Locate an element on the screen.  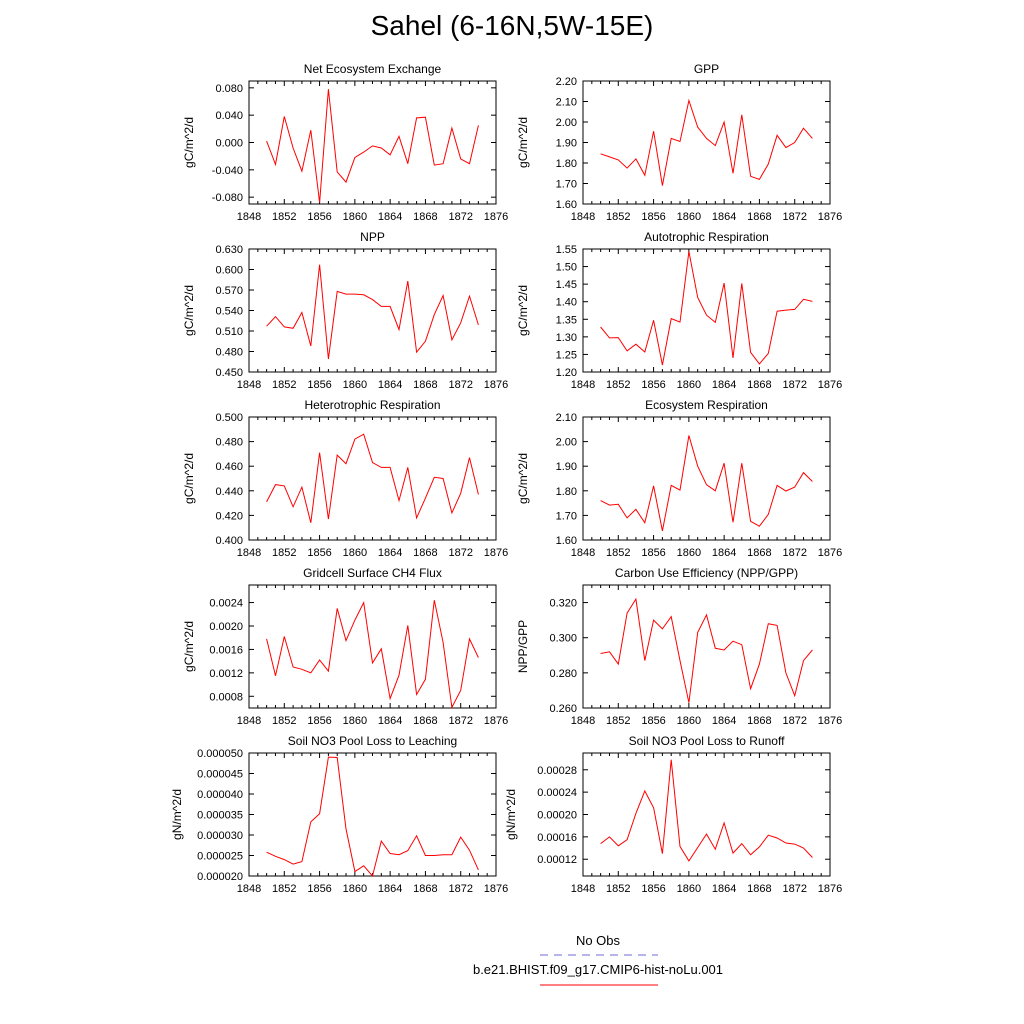
y-tick-label: 0.000 is located at coordinates (229, 144).